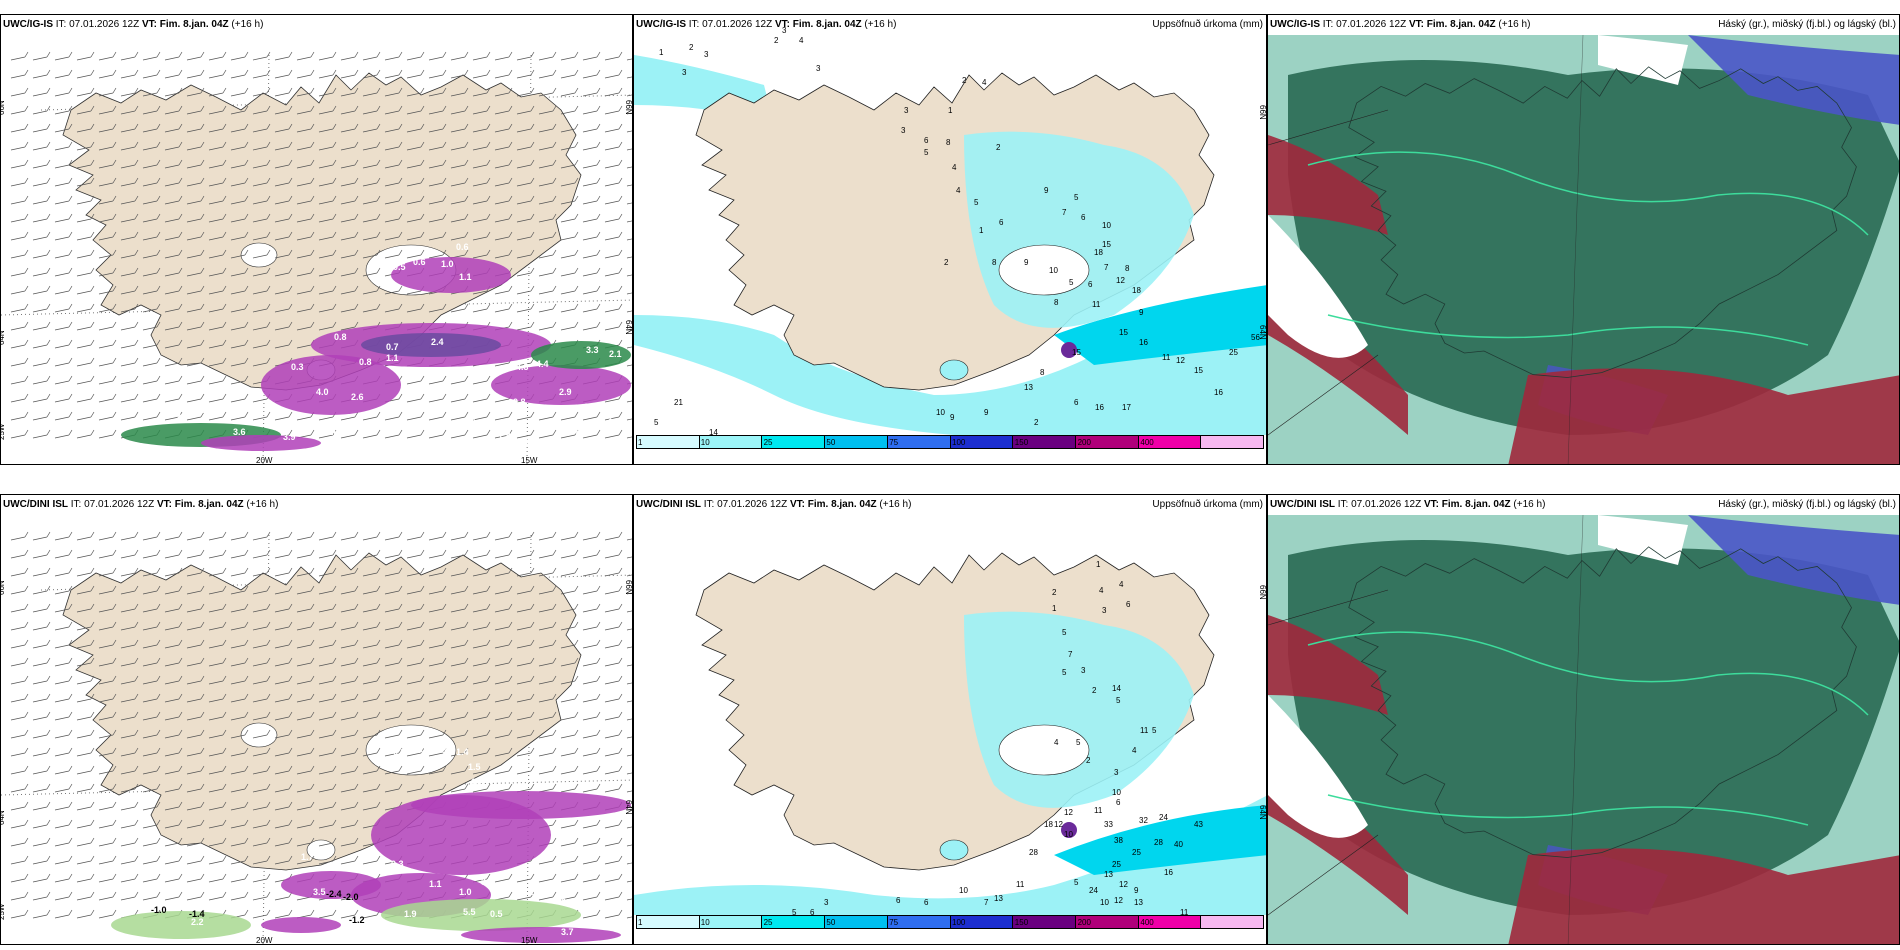 Image resolution: width=1900 pixels, height=950 pixels. What do you see at coordinates (1158, 842) in the screenshot?
I see `value-label: 28` at bounding box center [1158, 842].